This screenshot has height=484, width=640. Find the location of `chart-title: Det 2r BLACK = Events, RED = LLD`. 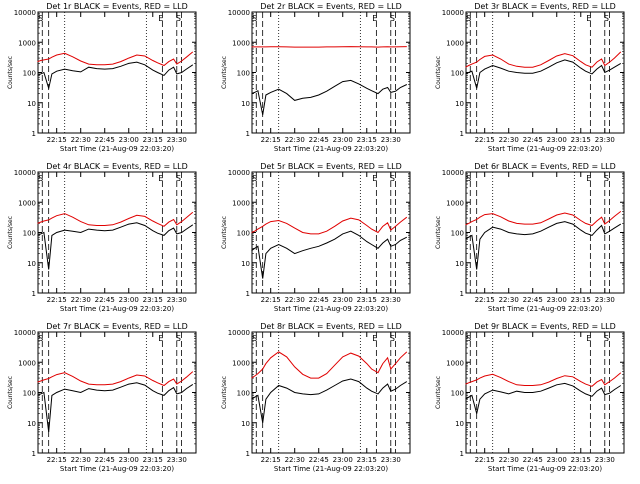

chart-title: Det 2r BLACK = Events, RED = LLD is located at coordinates (331, 6).